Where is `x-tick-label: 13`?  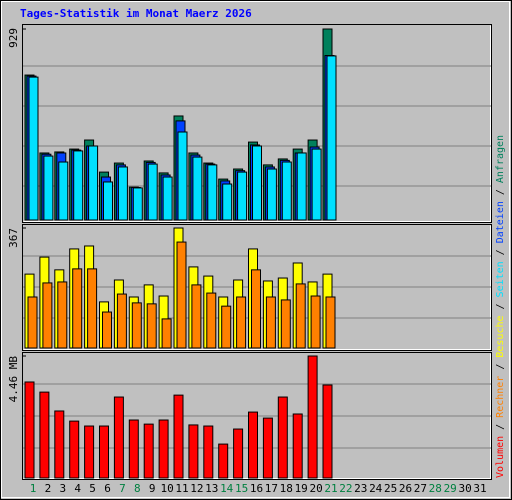 x-tick-label: 13 is located at coordinates (211, 488).